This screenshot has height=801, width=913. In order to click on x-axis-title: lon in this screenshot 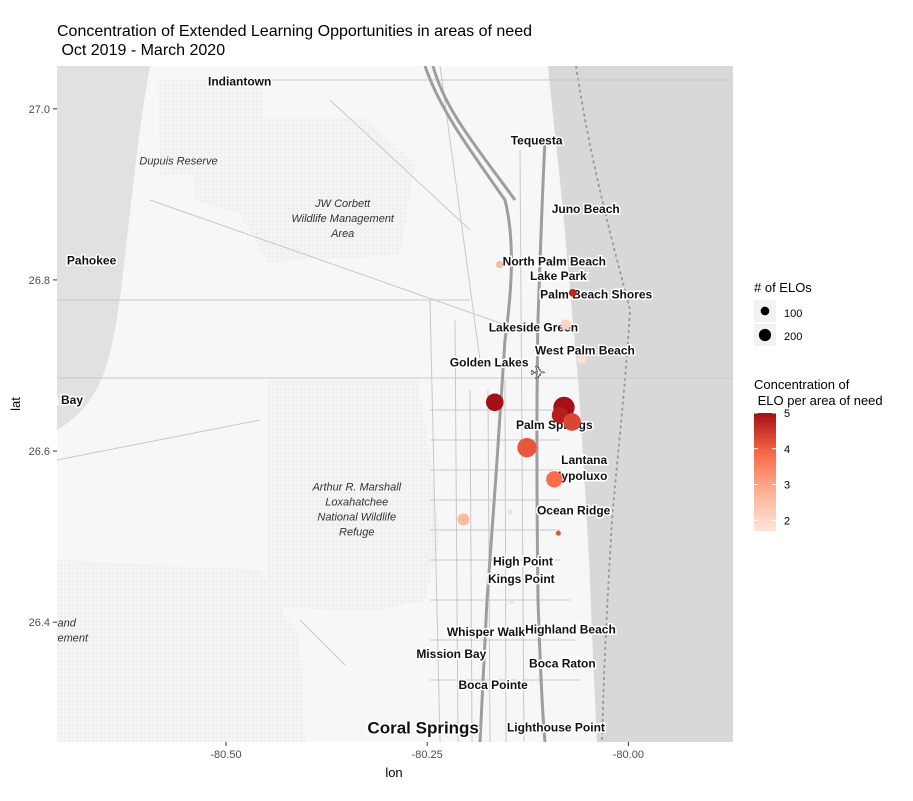, I will do `click(393, 772)`.